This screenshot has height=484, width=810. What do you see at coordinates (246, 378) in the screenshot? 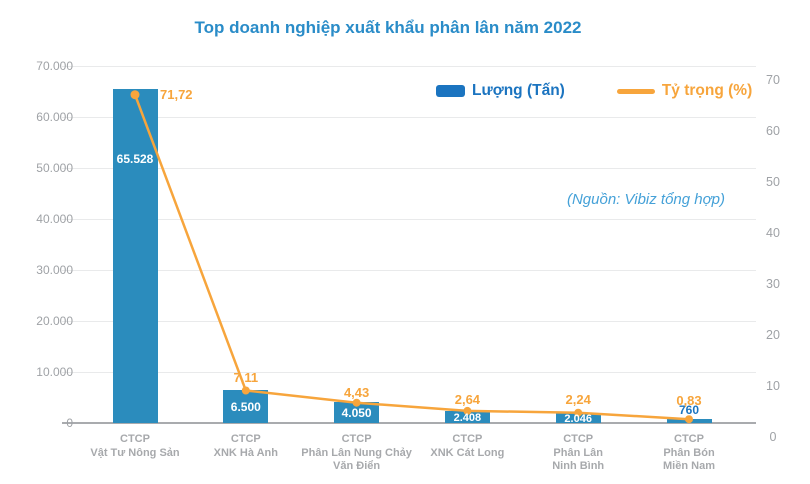
I see `ratio-value-label: 7,11` at bounding box center [246, 378].